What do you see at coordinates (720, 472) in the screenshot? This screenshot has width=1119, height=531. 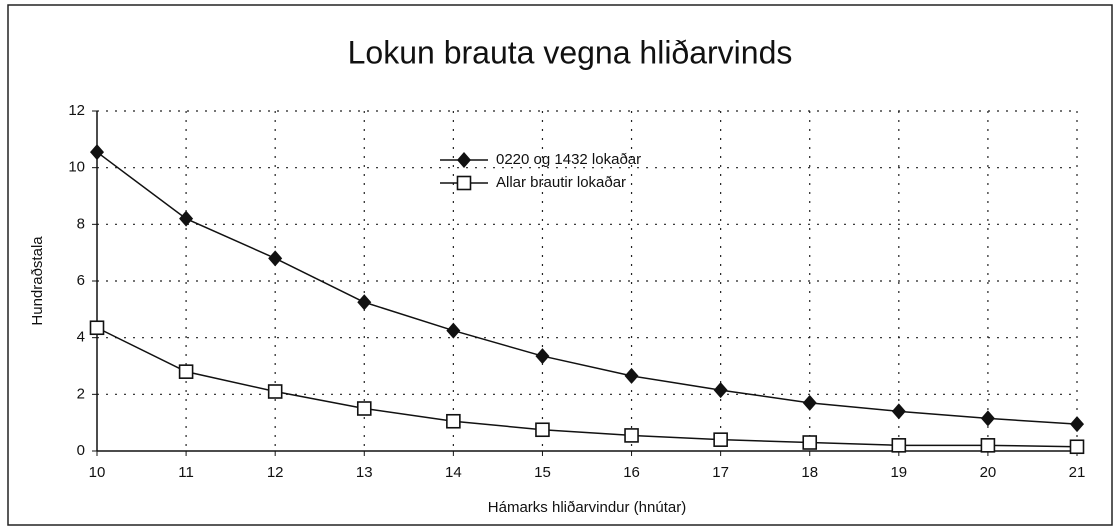 I see `x-tick-label: 17` at bounding box center [720, 472].